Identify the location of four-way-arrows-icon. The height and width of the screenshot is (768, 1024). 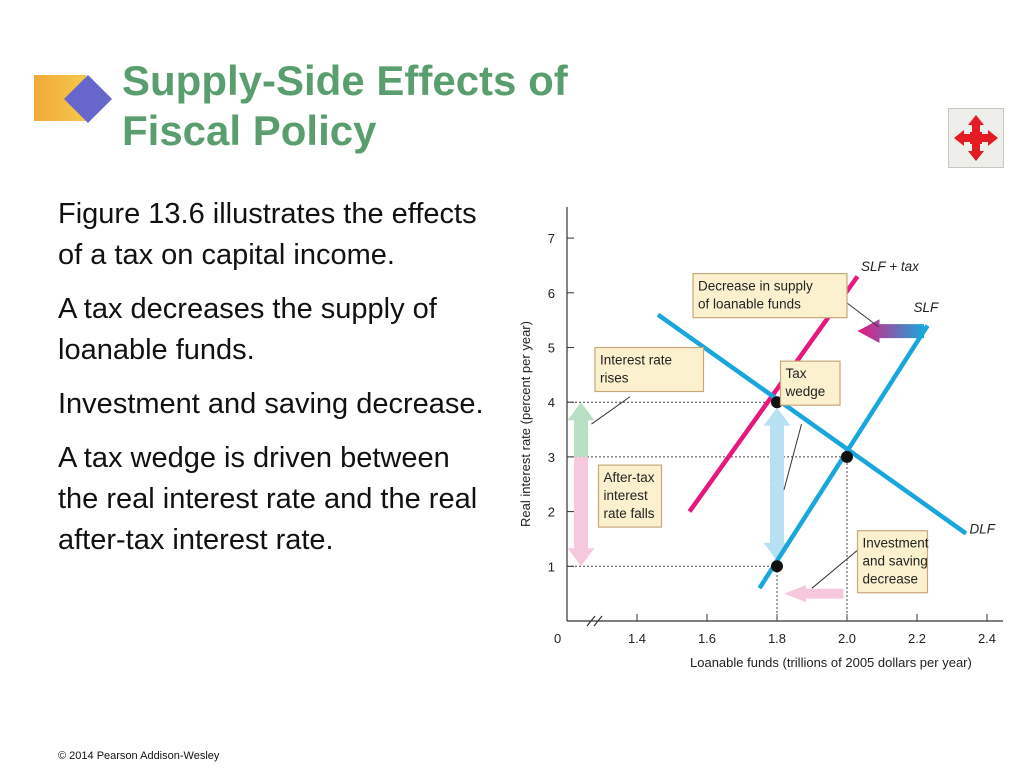
(976, 138).